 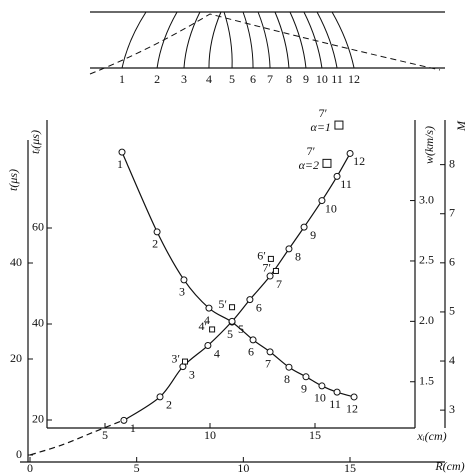 What do you see at coordinates (431, 436) in the screenshot?
I see `x-label: xᵢ(cm)` at bounding box center [431, 436].